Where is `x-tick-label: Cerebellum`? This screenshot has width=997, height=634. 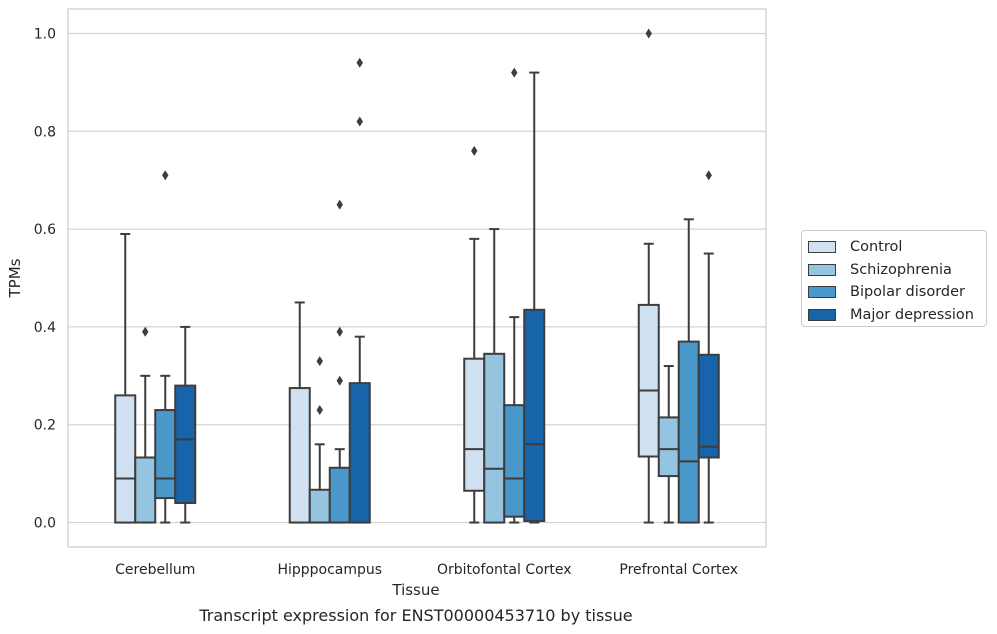
x-tick-label: Cerebellum is located at coordinates (155, 570).